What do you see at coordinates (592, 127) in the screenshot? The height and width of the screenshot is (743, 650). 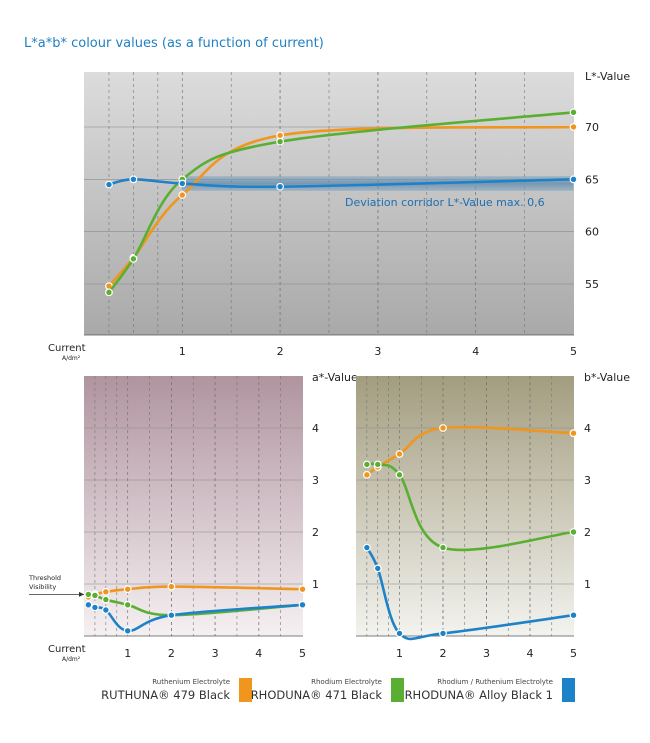 I see `y-tick-label-l: 70` at bounding box center [592, 127].